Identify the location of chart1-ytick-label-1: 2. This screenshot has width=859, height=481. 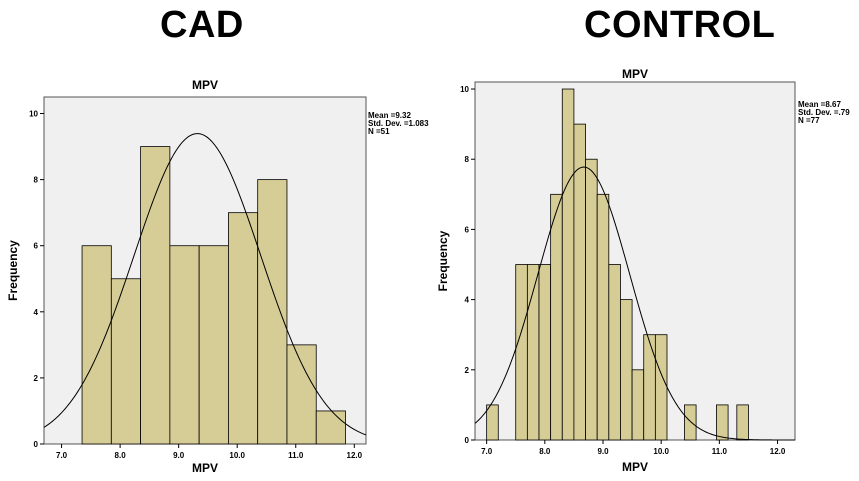
(36, 378).